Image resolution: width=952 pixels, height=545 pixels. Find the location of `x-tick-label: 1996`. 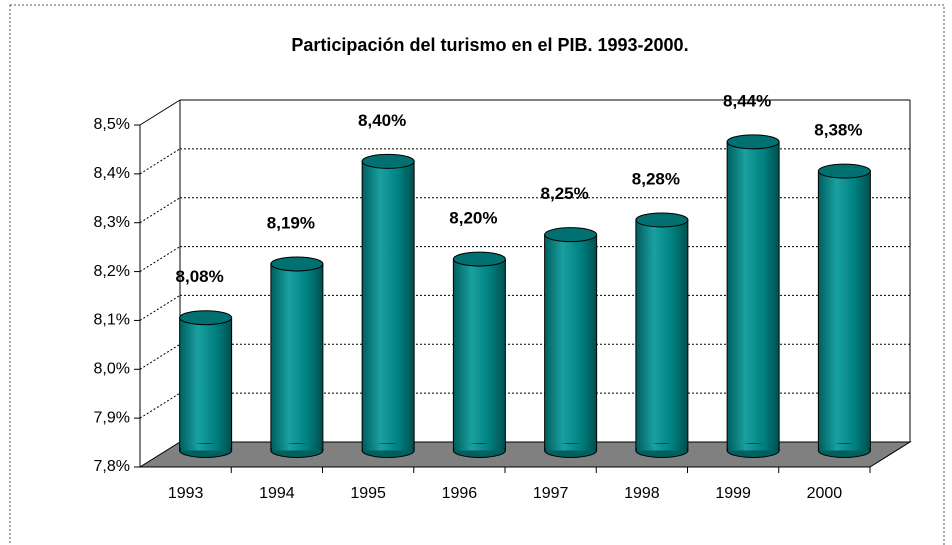

x-tick-label: 1996 is located at coordinates (460, 493).